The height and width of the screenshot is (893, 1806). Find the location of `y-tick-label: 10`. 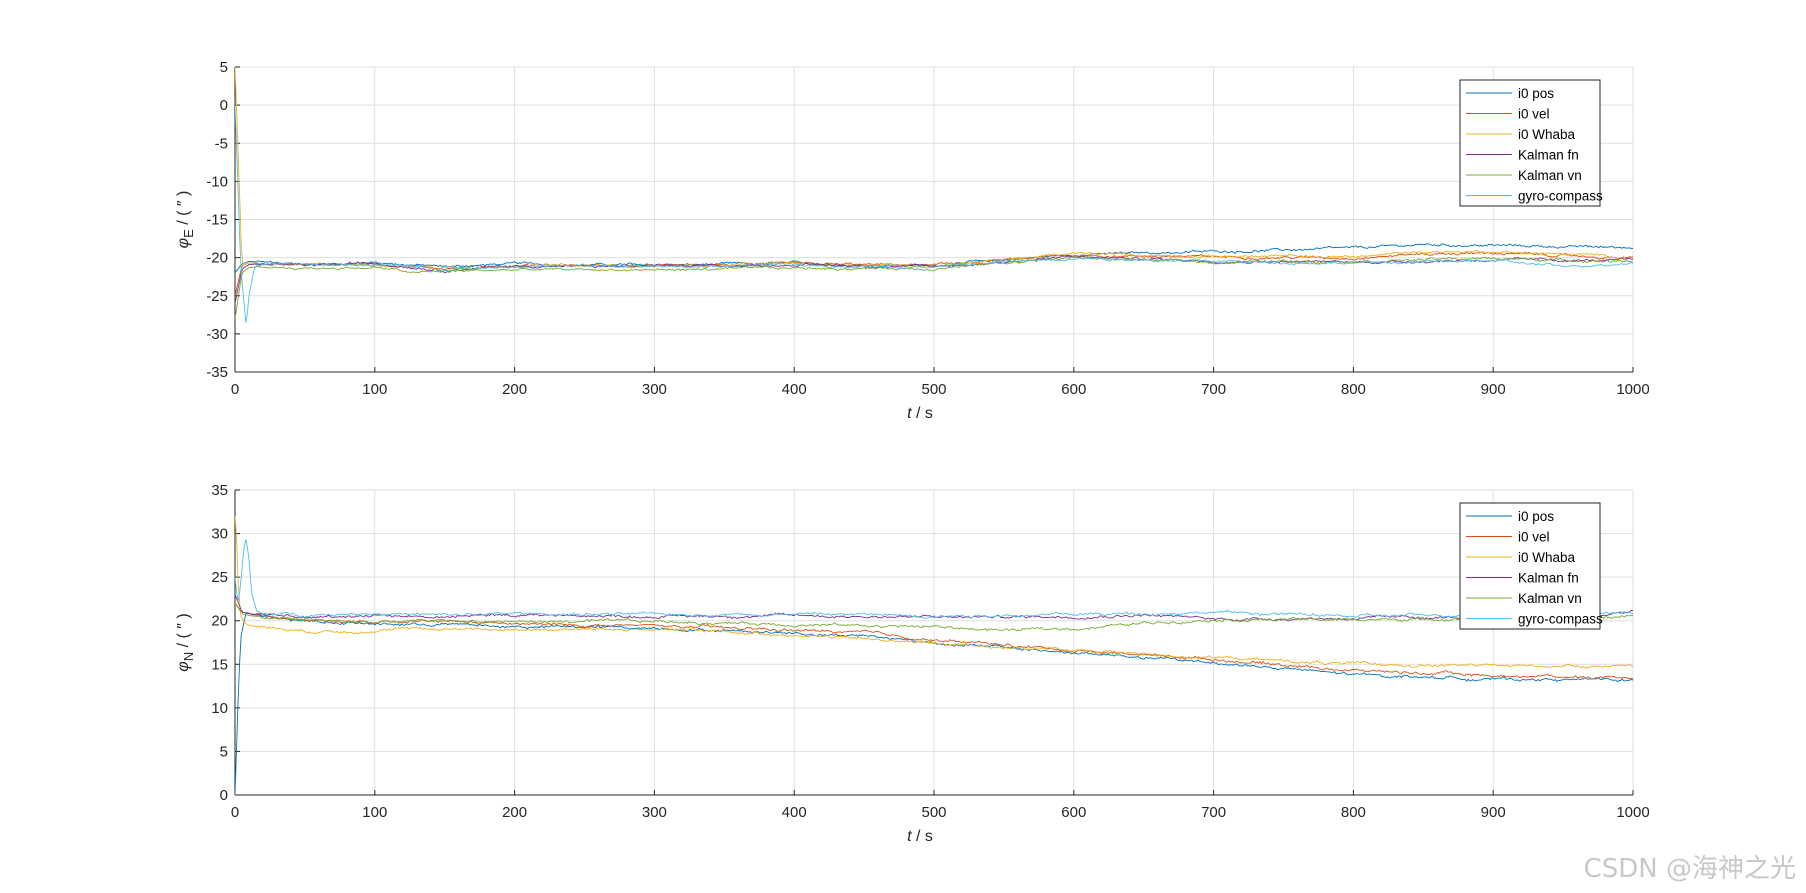

y-tick-label: 10 is located at coordinates (219, 708).